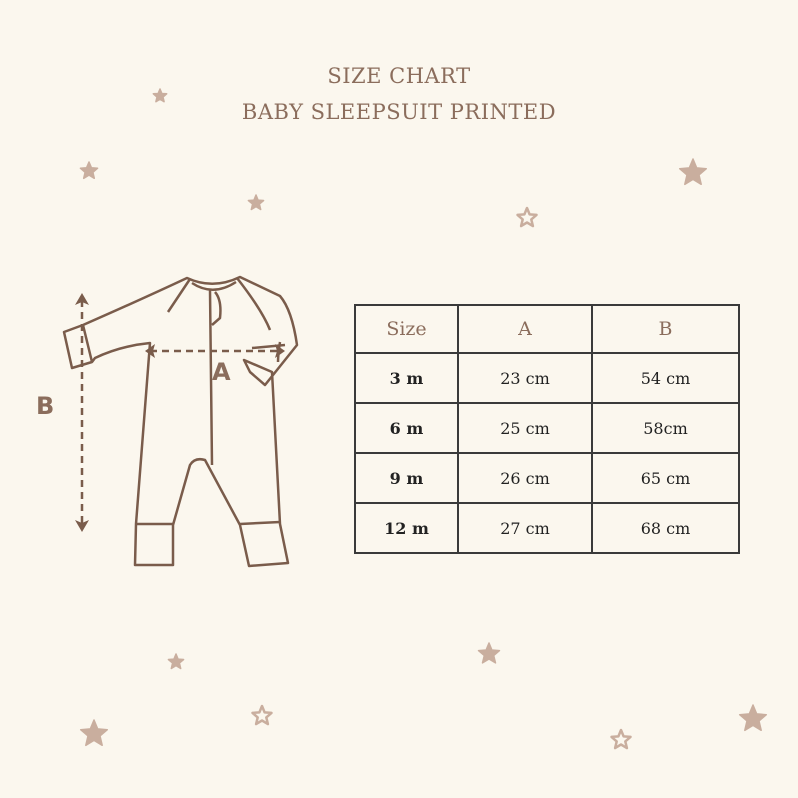  What do you see at coordinates (399, 76) in the screenshot?
I see `title-line-1: SIZE CHART` at bounding box center [399, 76].